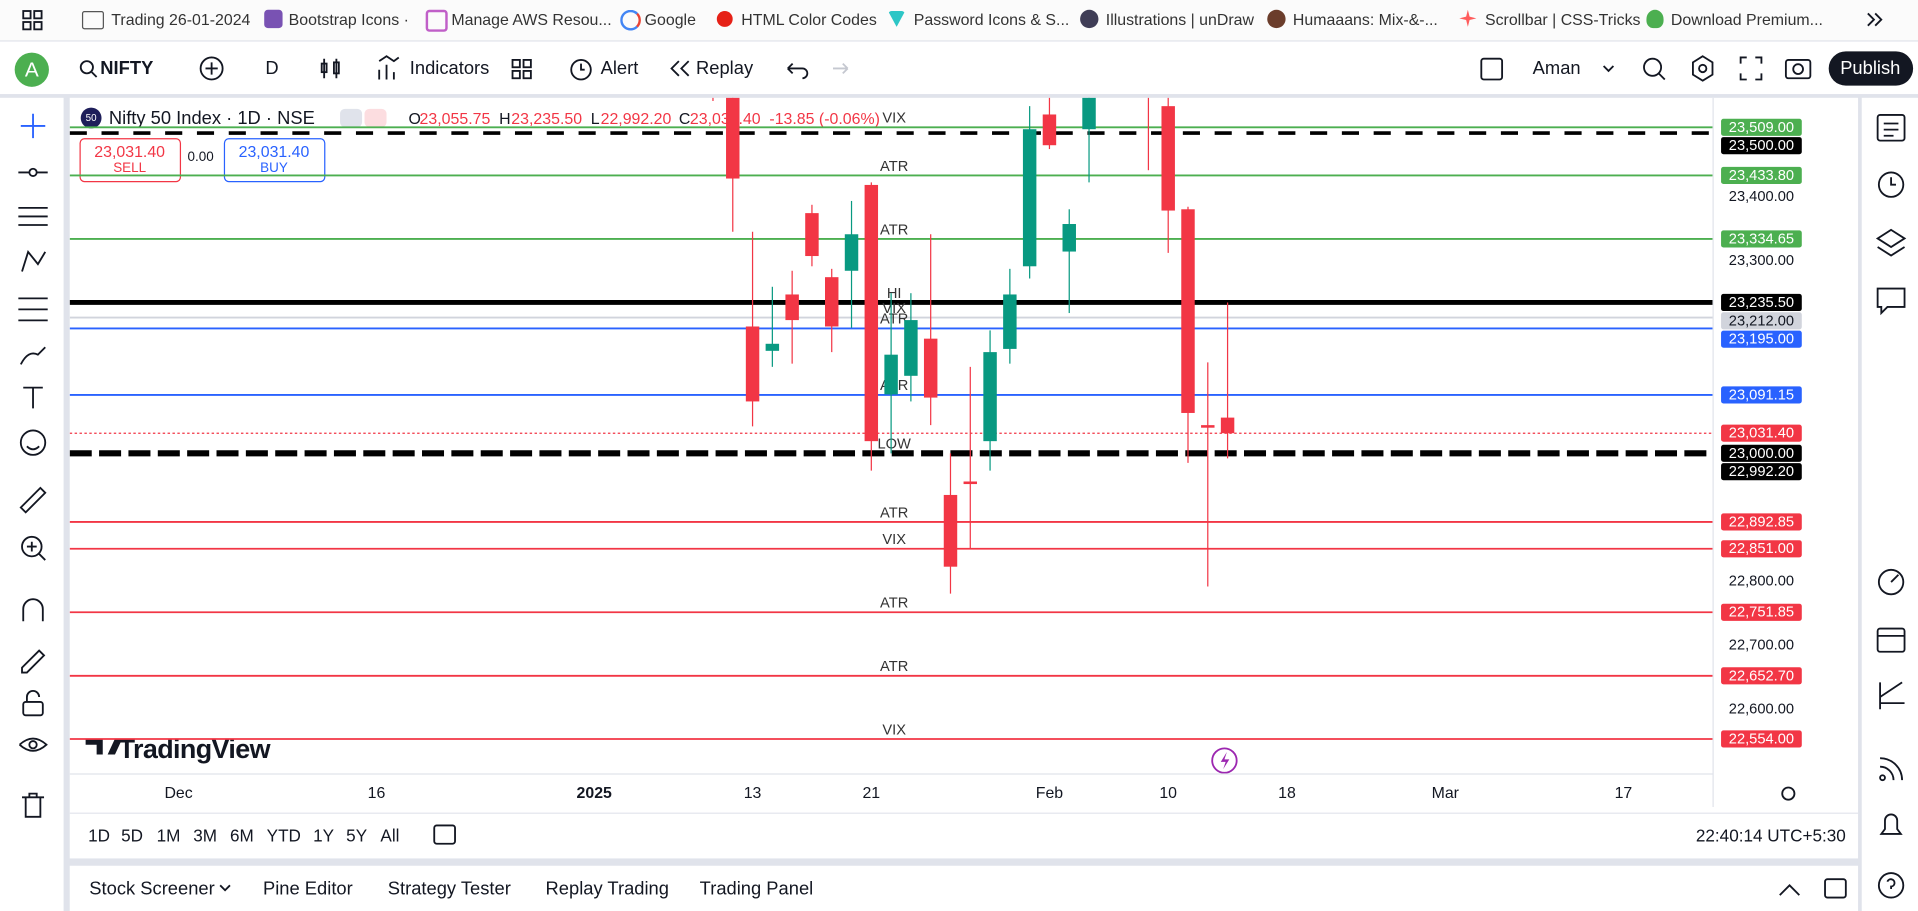  What do you see at coordinates (798, 71) in the screenshot?
I see `undo` at bounding box center [798, 71].